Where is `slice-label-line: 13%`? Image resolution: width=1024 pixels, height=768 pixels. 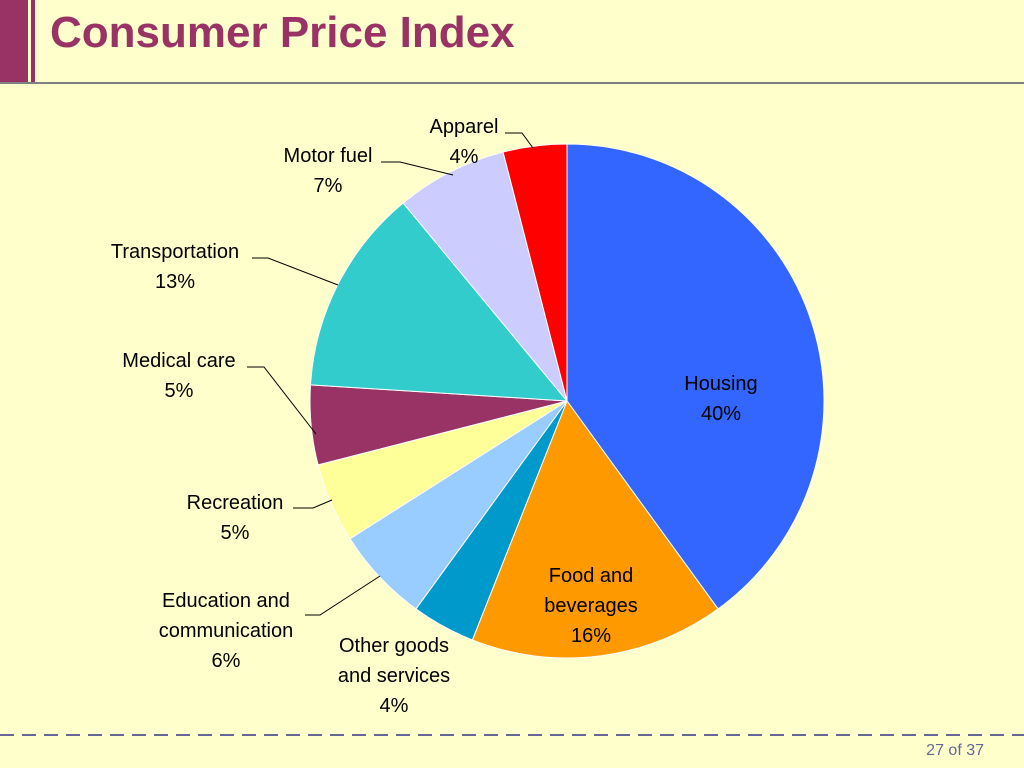 slice-label-line: 13% is located at coordinates (175, 282).